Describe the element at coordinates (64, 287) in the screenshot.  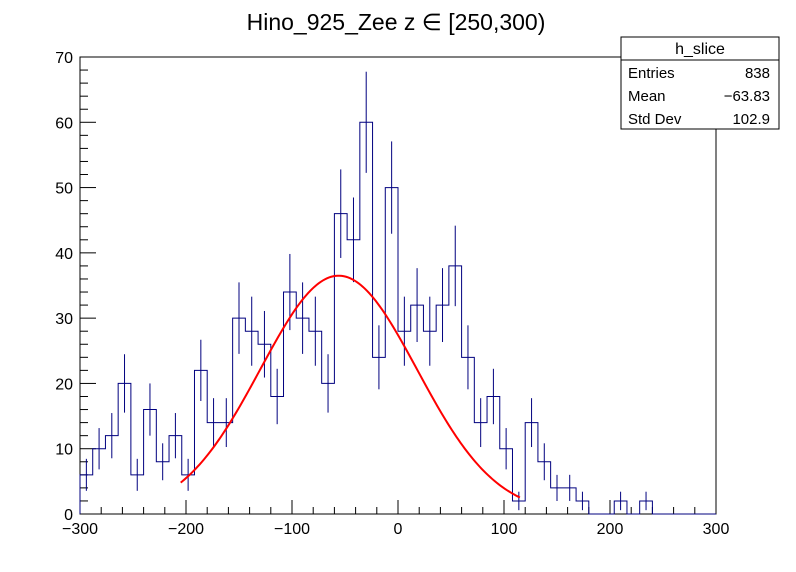
I see `y-axis-tick-labels: 0 10 20 30 40 50 60 70` at that location.